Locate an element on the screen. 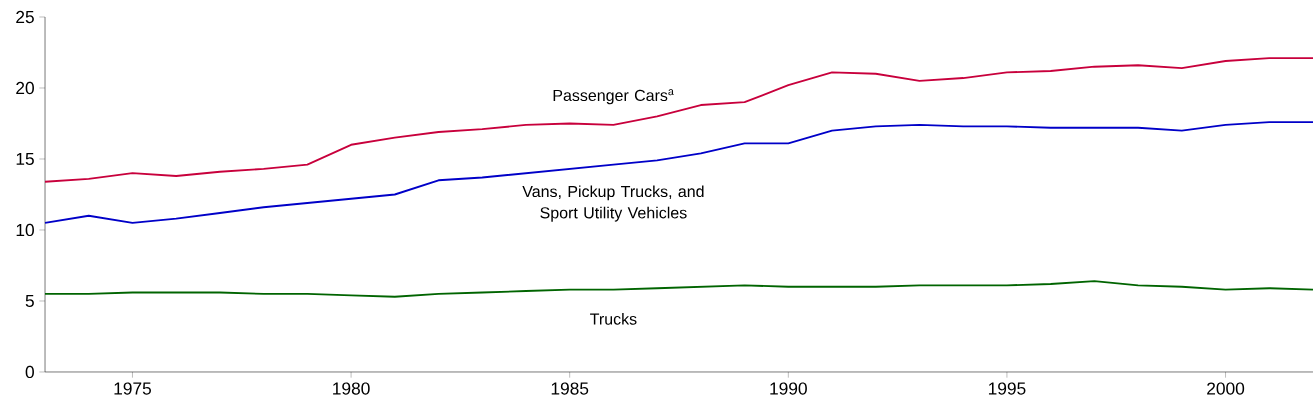  y-tick-label: 5 is located at coordinates (29, 301).